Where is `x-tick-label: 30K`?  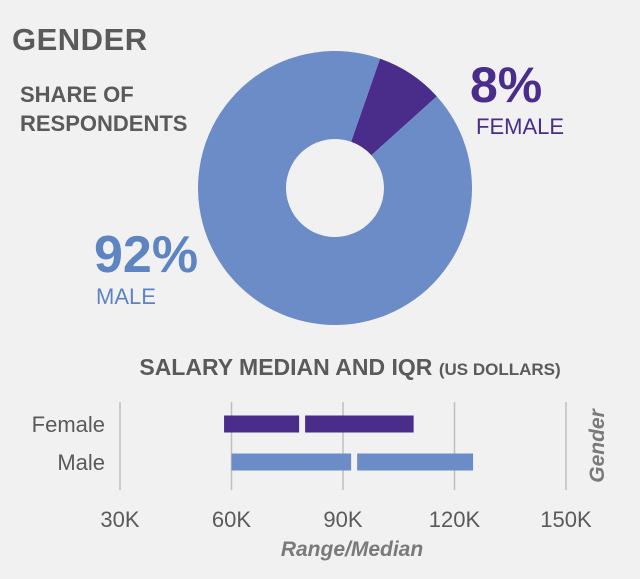
x-tick-label: 30K is located at coordinates (119, 519).